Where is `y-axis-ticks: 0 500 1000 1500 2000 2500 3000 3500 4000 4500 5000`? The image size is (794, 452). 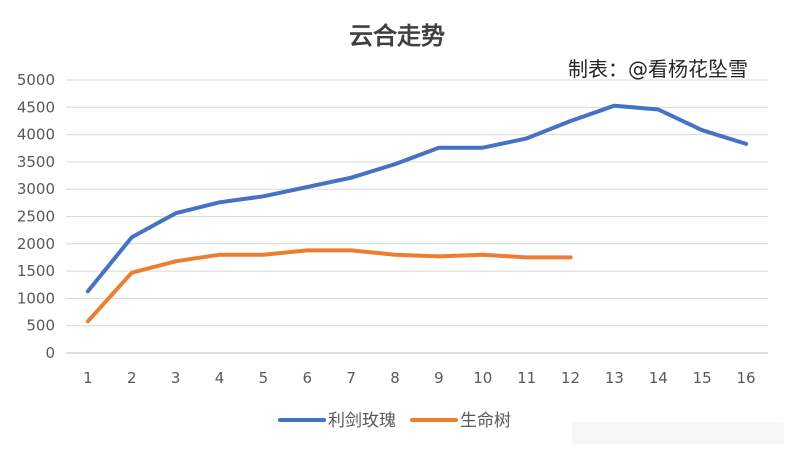 y-axis-ticks: 0 500 1000 1500 2000 2500 3000 3500 4000 4500 5000 is located at coordinates (36, 216).